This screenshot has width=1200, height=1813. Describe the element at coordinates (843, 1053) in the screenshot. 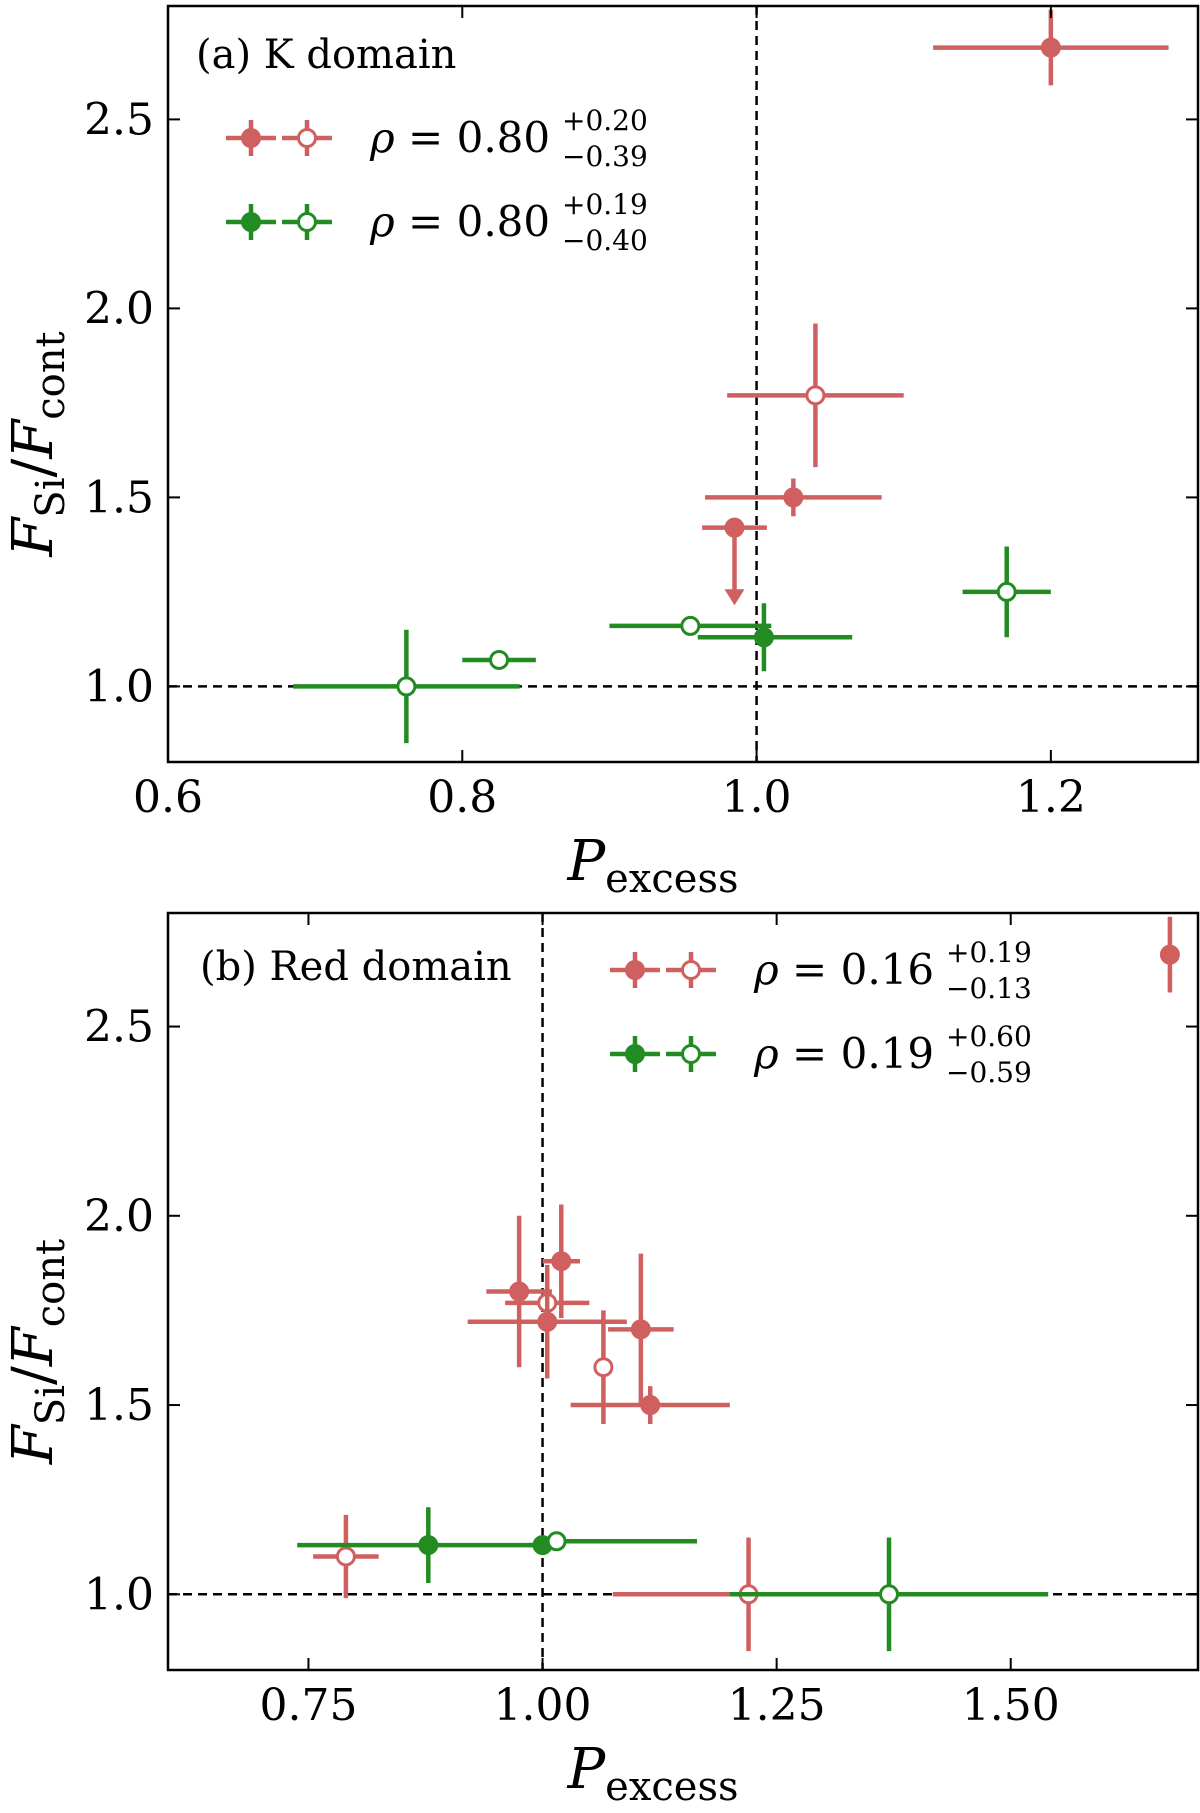

I see `legend-label: ρ = 0.19` at that location.